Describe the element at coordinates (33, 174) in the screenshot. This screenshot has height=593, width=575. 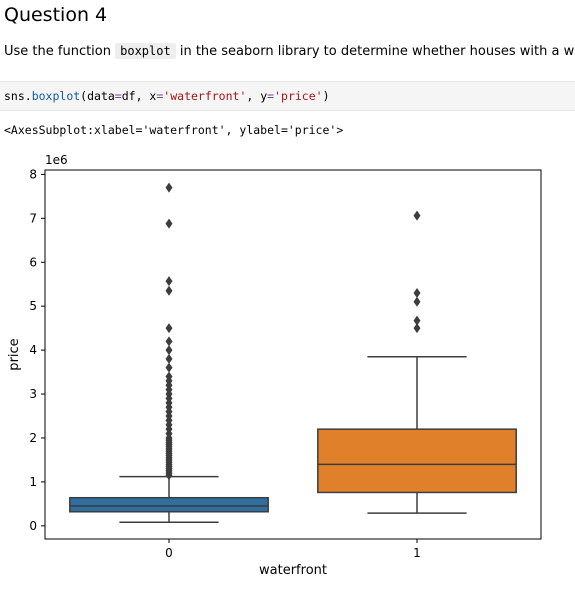
I see `y-tick-label: 8` at that location.